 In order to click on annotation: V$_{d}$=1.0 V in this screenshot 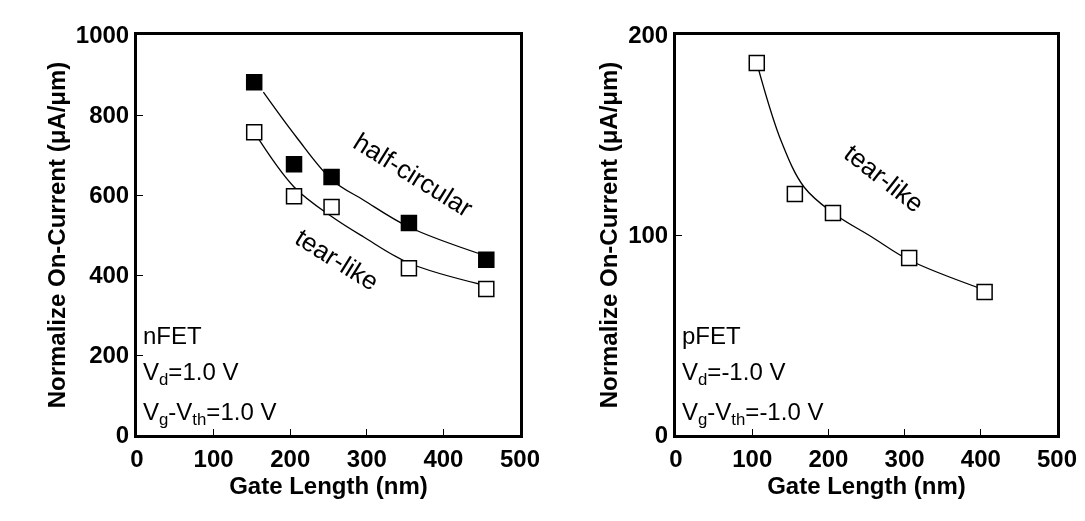, I will do `click(191, 374)`.